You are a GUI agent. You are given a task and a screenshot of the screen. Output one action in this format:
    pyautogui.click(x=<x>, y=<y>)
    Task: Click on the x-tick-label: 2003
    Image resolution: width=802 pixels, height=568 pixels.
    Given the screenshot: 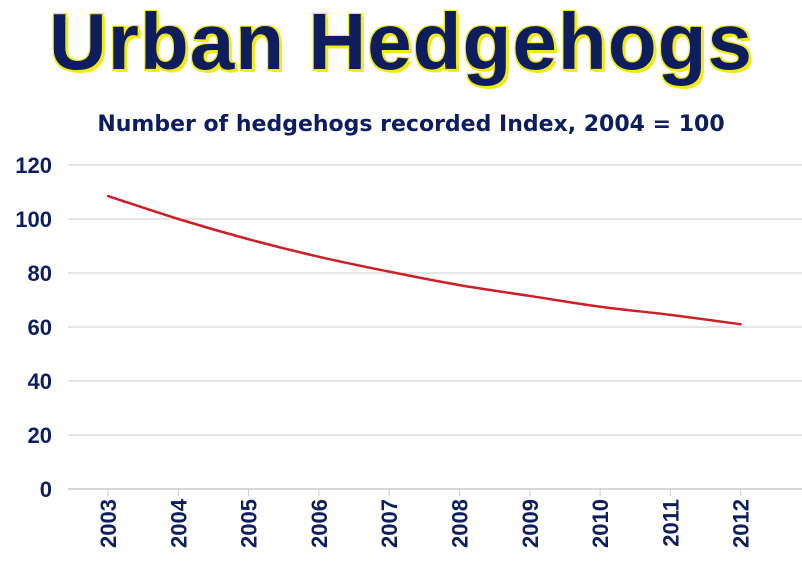 What is the action you would take?
    pyautogui.click(x=108, y=523)
    